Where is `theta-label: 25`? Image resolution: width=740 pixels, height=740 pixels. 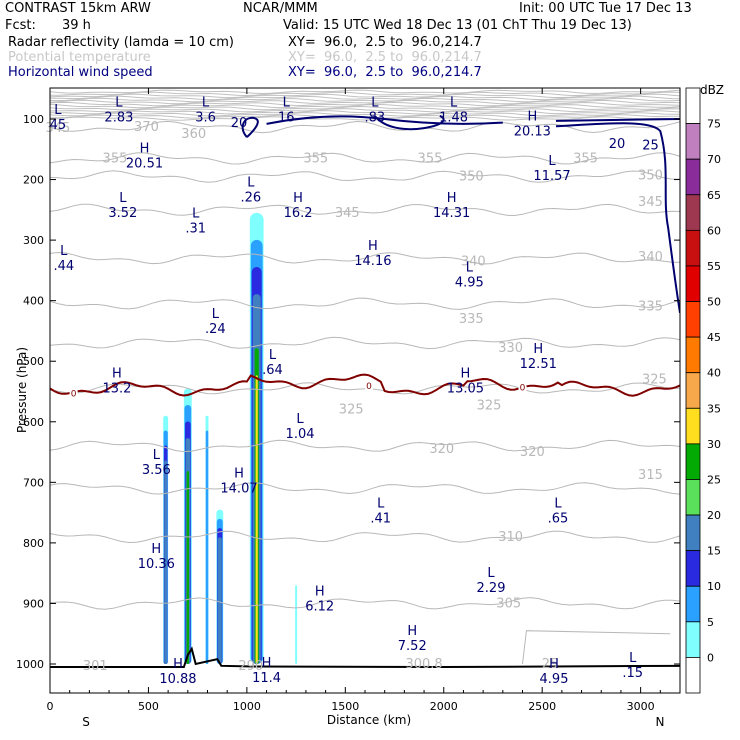 theta-label: 25 is located at coordinates (550, 664).